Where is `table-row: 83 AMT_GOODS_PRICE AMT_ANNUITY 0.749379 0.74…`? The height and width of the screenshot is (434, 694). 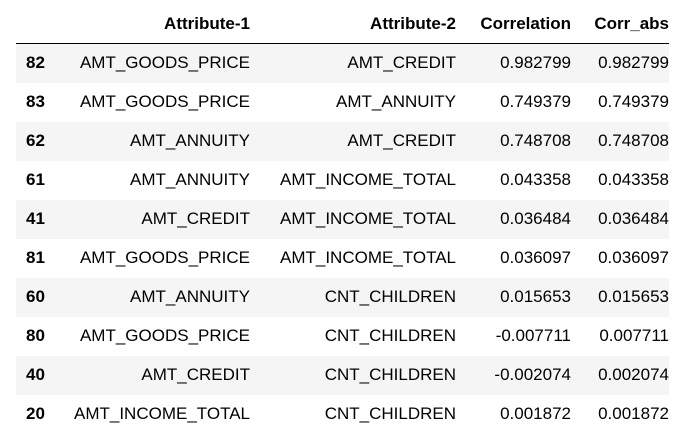 table-row: 83 AMT_GOODS_PRICE AMT_ANNUITY 0.749379 0.74… is located at coordinates (342, 102).